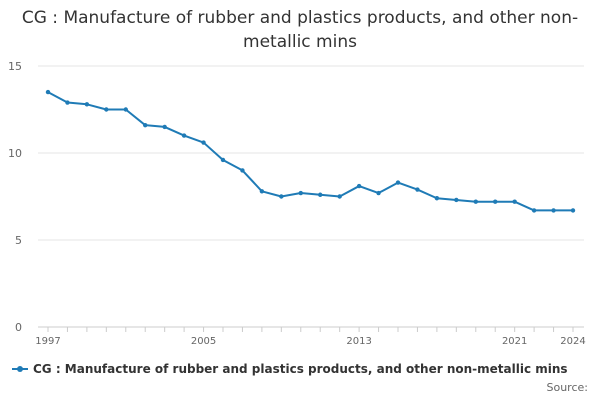  Describe the element at coordinates (15, 66) in the screenshot. I see `y-tick-label: 15` at that location.